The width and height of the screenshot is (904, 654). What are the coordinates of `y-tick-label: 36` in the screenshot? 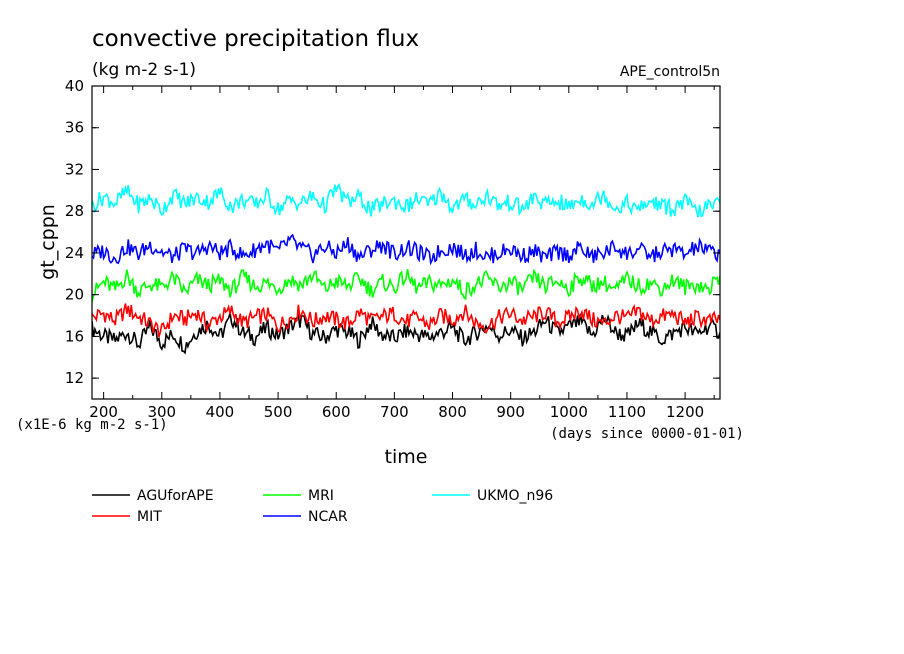 It's located at (74, 128).